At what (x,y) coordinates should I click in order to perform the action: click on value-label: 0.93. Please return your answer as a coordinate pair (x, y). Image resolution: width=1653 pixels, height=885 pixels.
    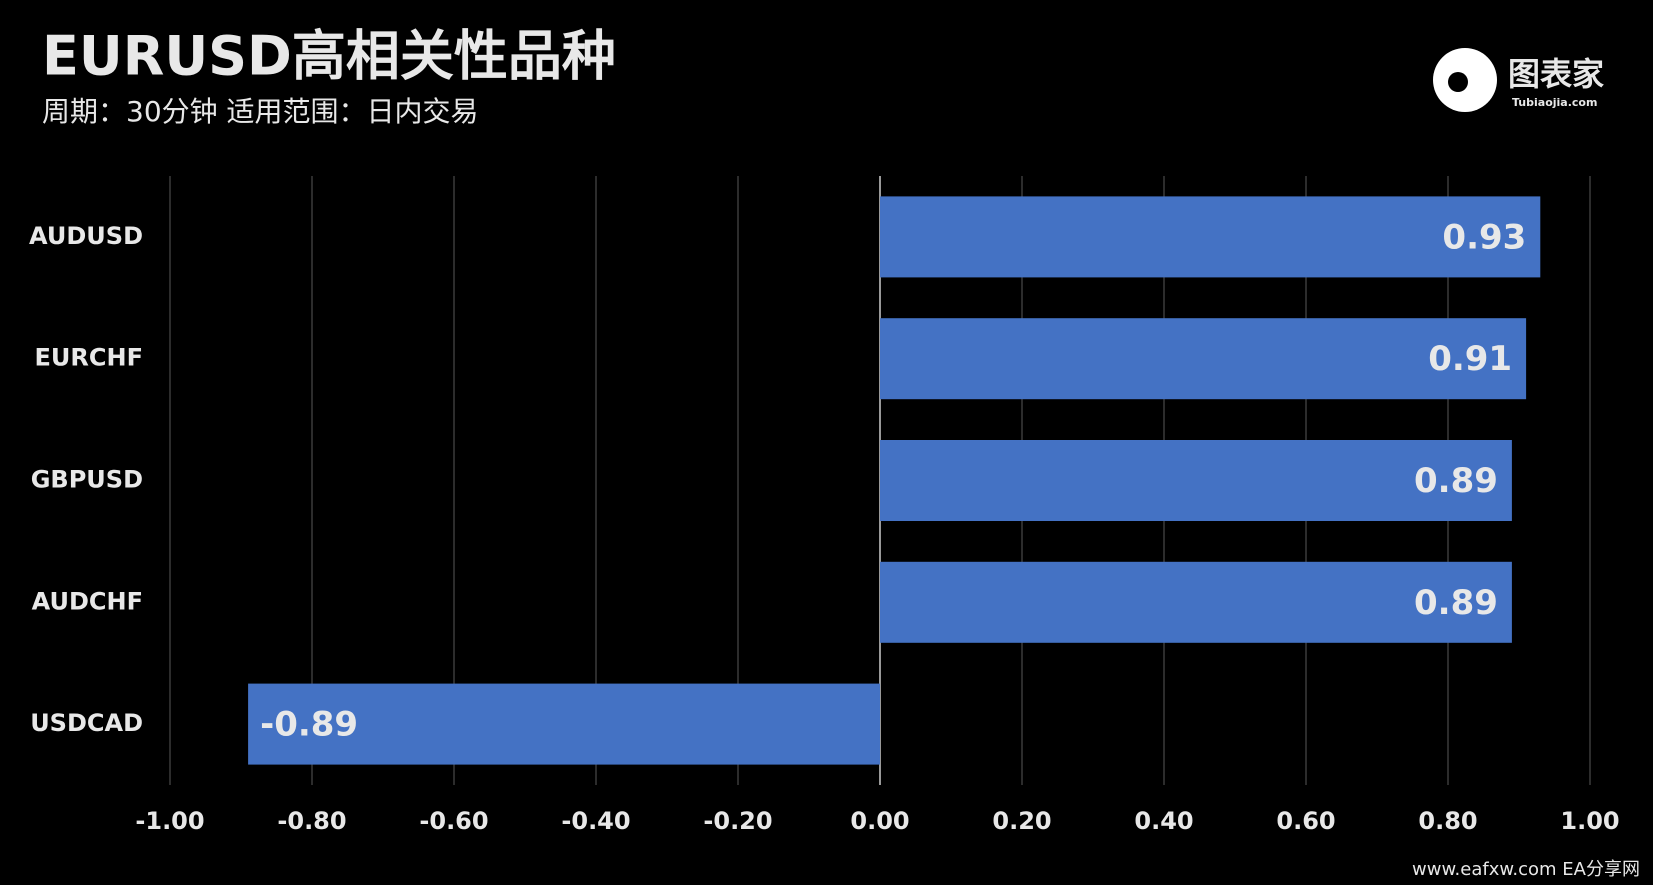
    Looking at the image, I should click on (1484, 237).